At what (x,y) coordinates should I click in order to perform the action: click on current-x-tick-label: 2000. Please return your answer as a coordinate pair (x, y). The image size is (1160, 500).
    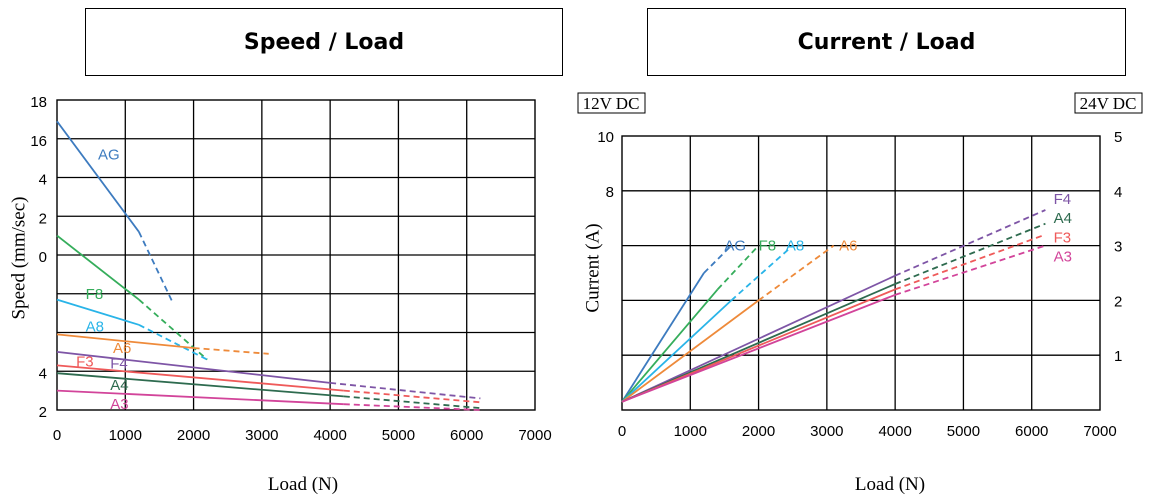
    Looking at the image, I should click on (758, 431).